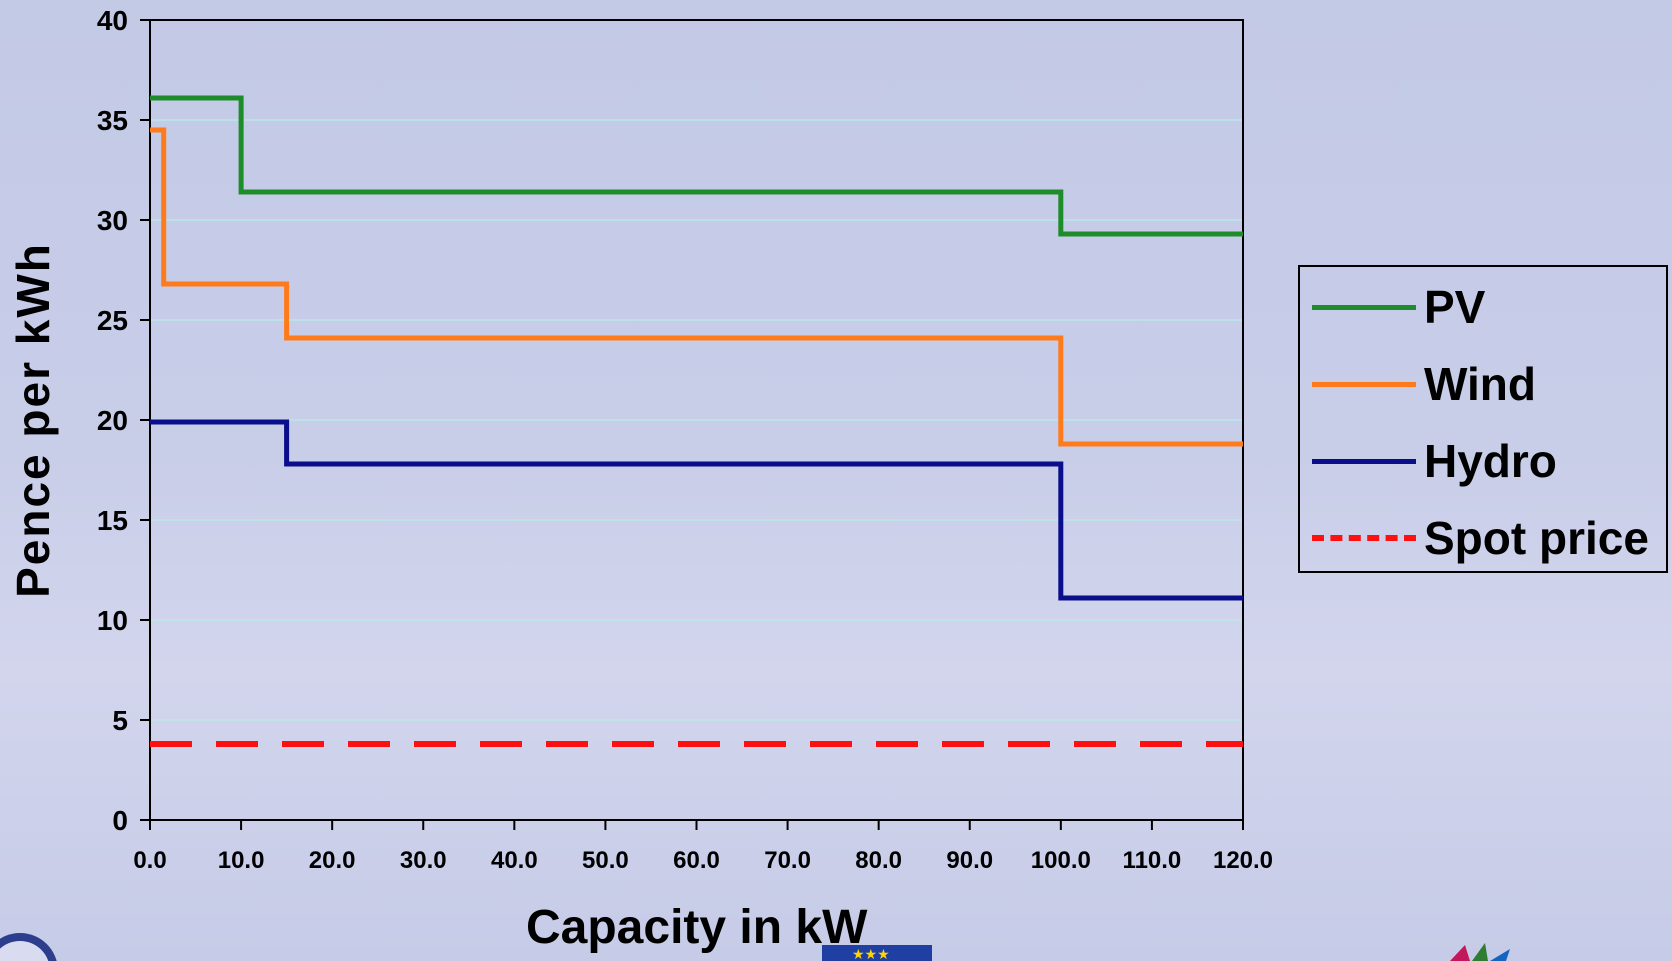 This screenshot has width=1672, height=961. Describe the element at coordinates (112, 320) in the screenshot. I see `y-tick-label: 25` at that location.